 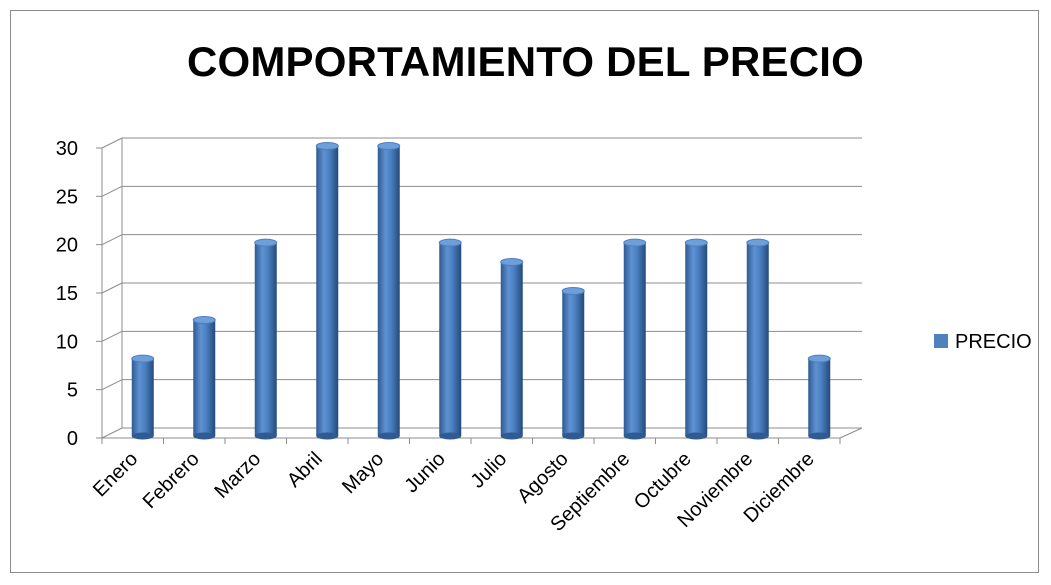 I want to click on x-tick-label: Junio, so click(x=424, y=472).